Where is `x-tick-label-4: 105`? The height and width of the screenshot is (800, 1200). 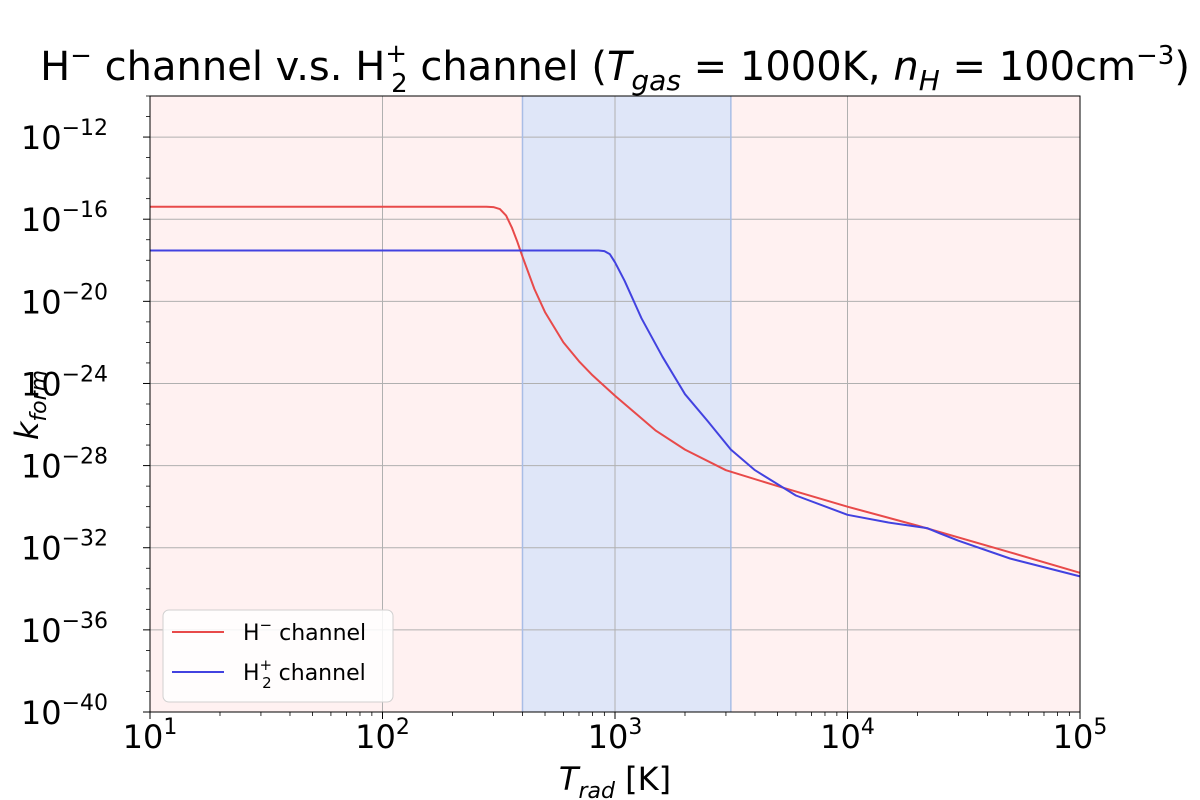
x-tick-label-4: 105 is located at coordinates (1080, 735).